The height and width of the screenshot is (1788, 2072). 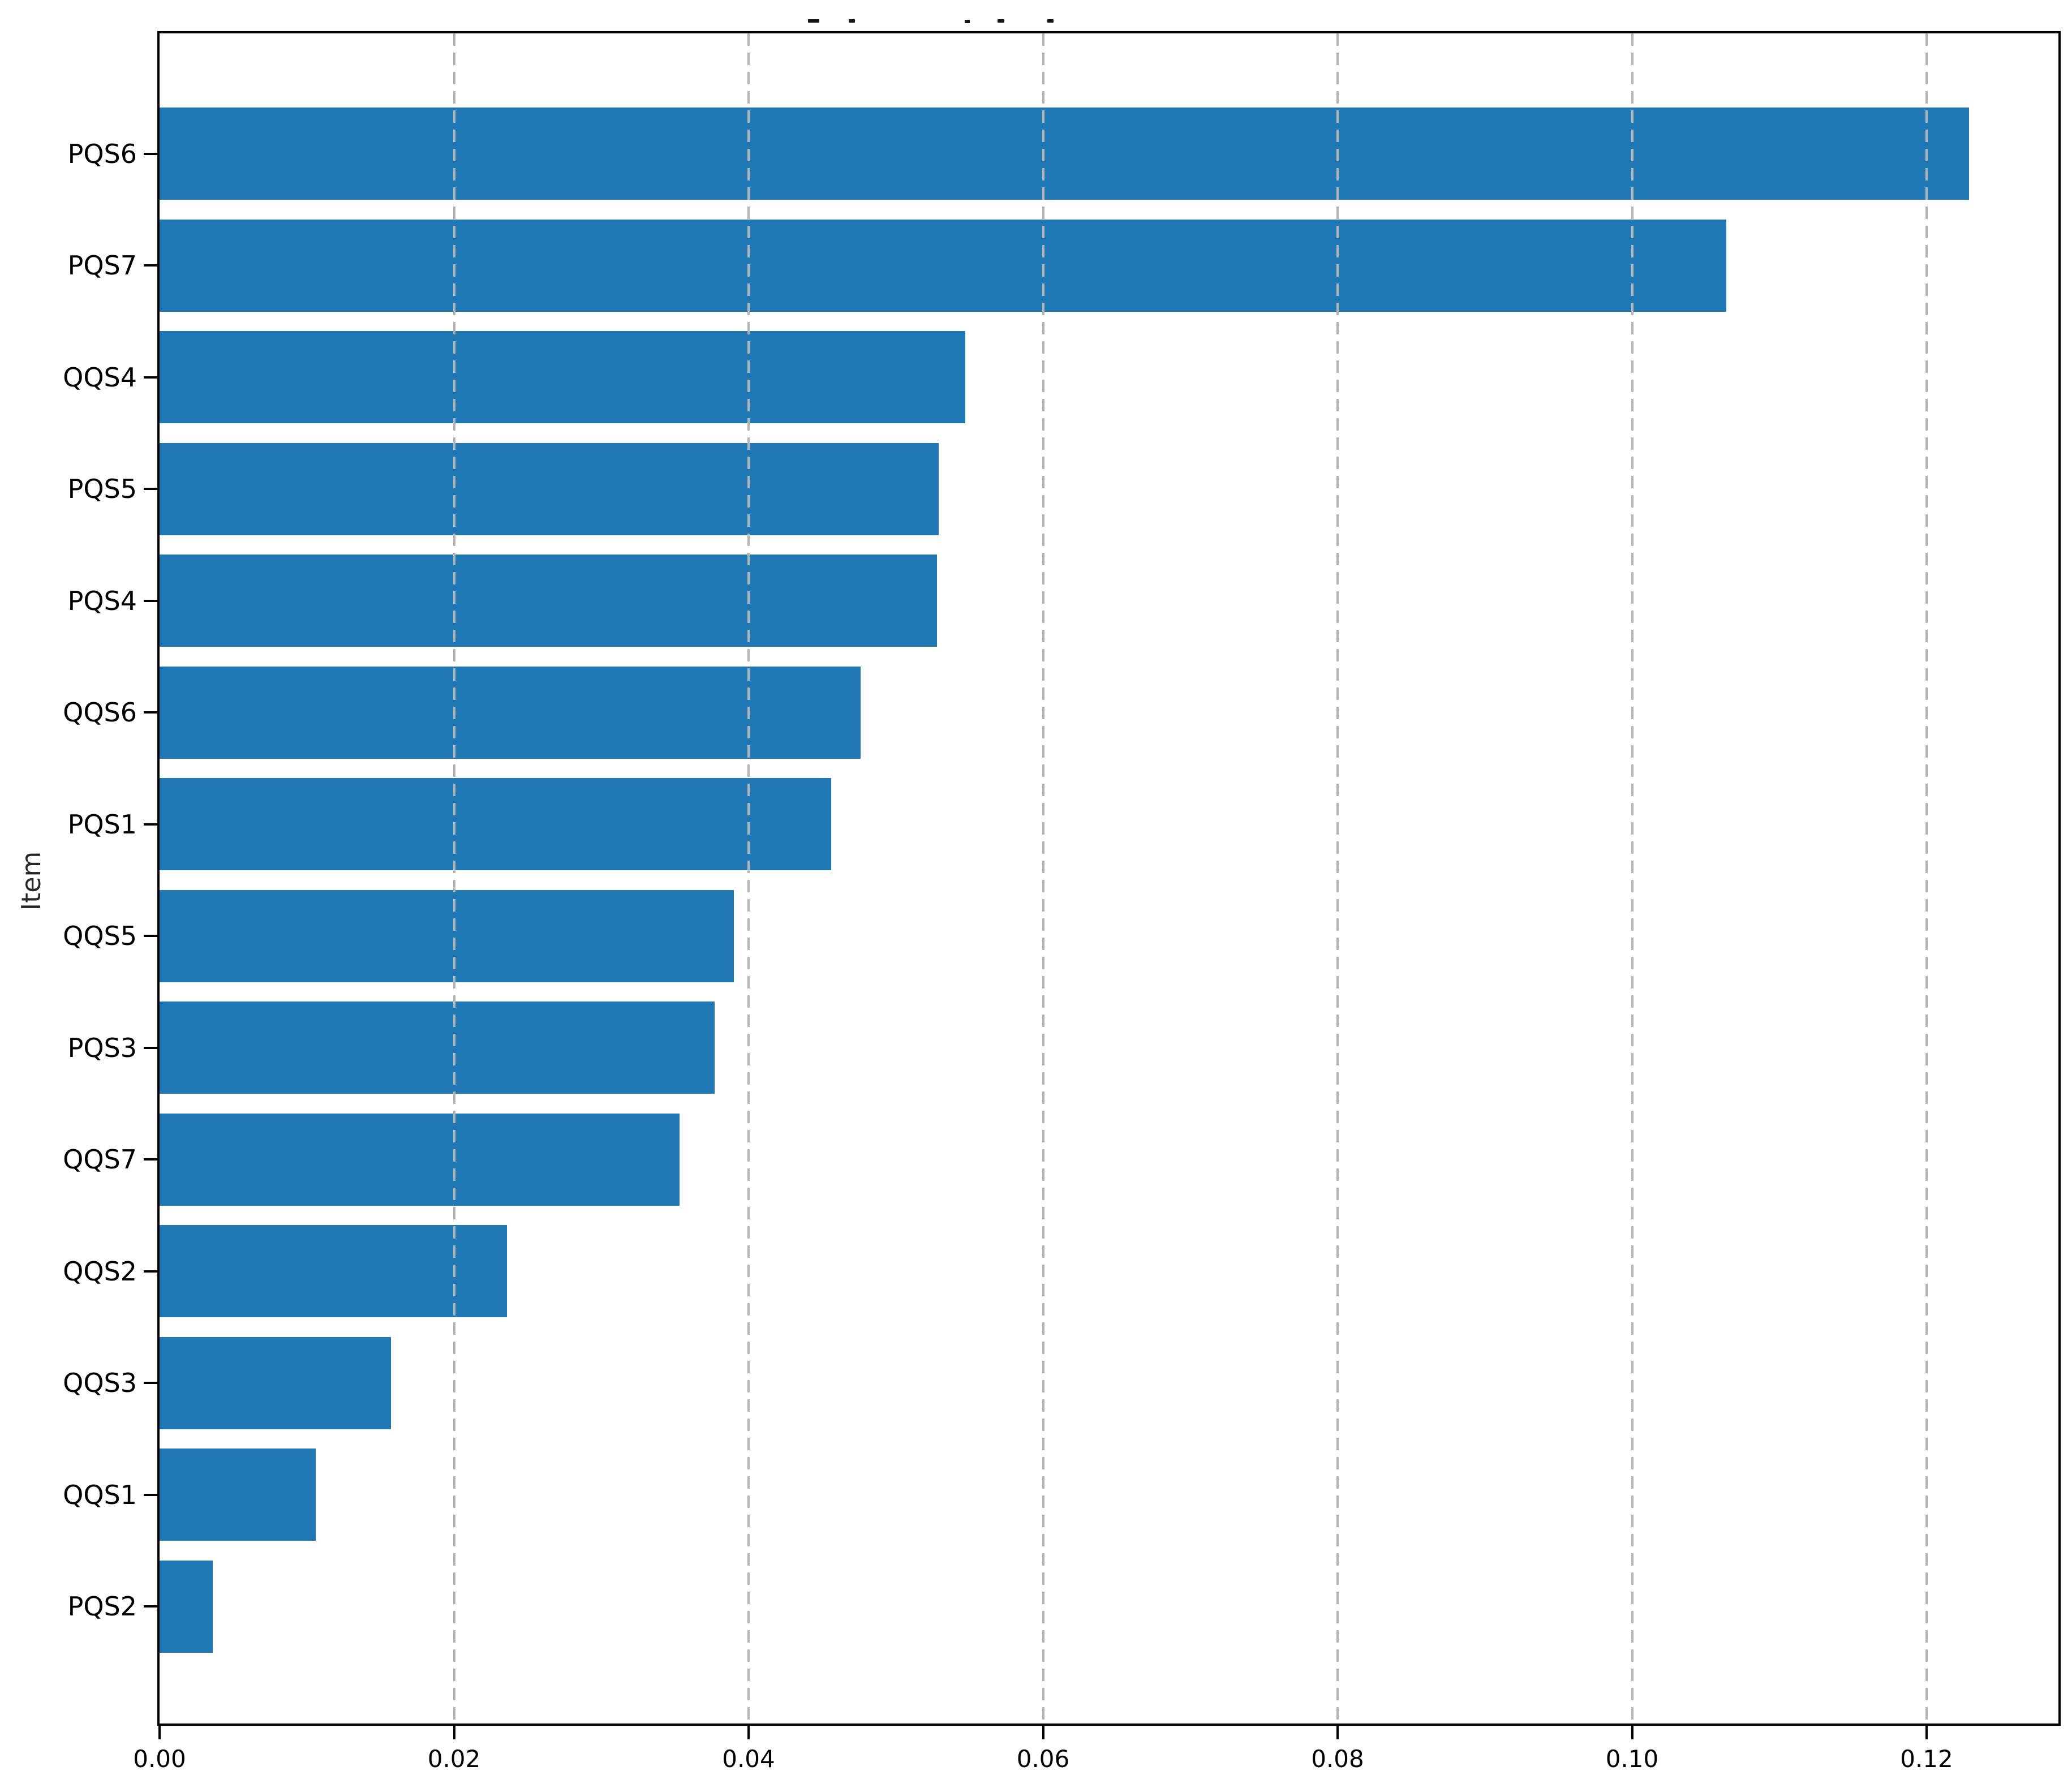 I want to click on y-tick-label-qqs5: QQS5, so click(x=100, y=936).